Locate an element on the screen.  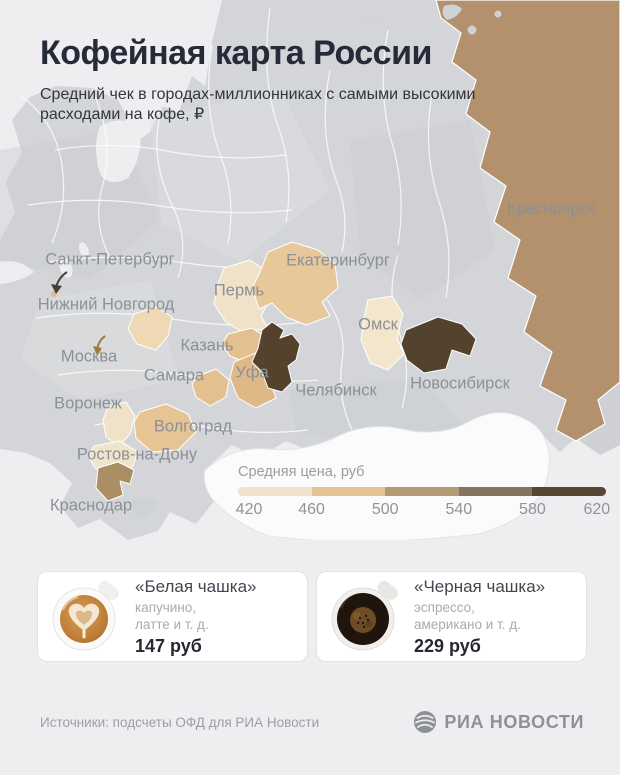
brand-name: РИА НОВОСТИ is located at coordinates (514, 721).